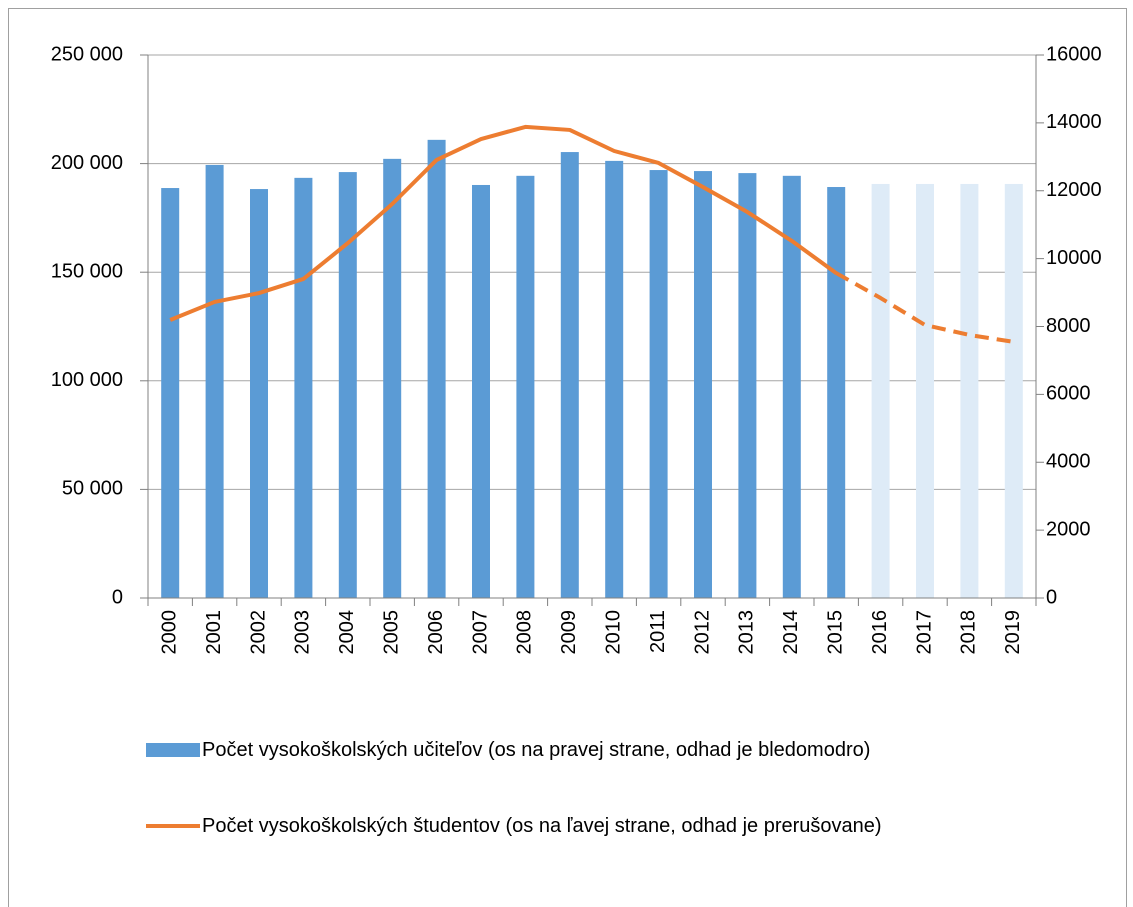 This screenshot has width=1133, height=907. I want to click on y-tick-label: 250 000, so click(87, 54).